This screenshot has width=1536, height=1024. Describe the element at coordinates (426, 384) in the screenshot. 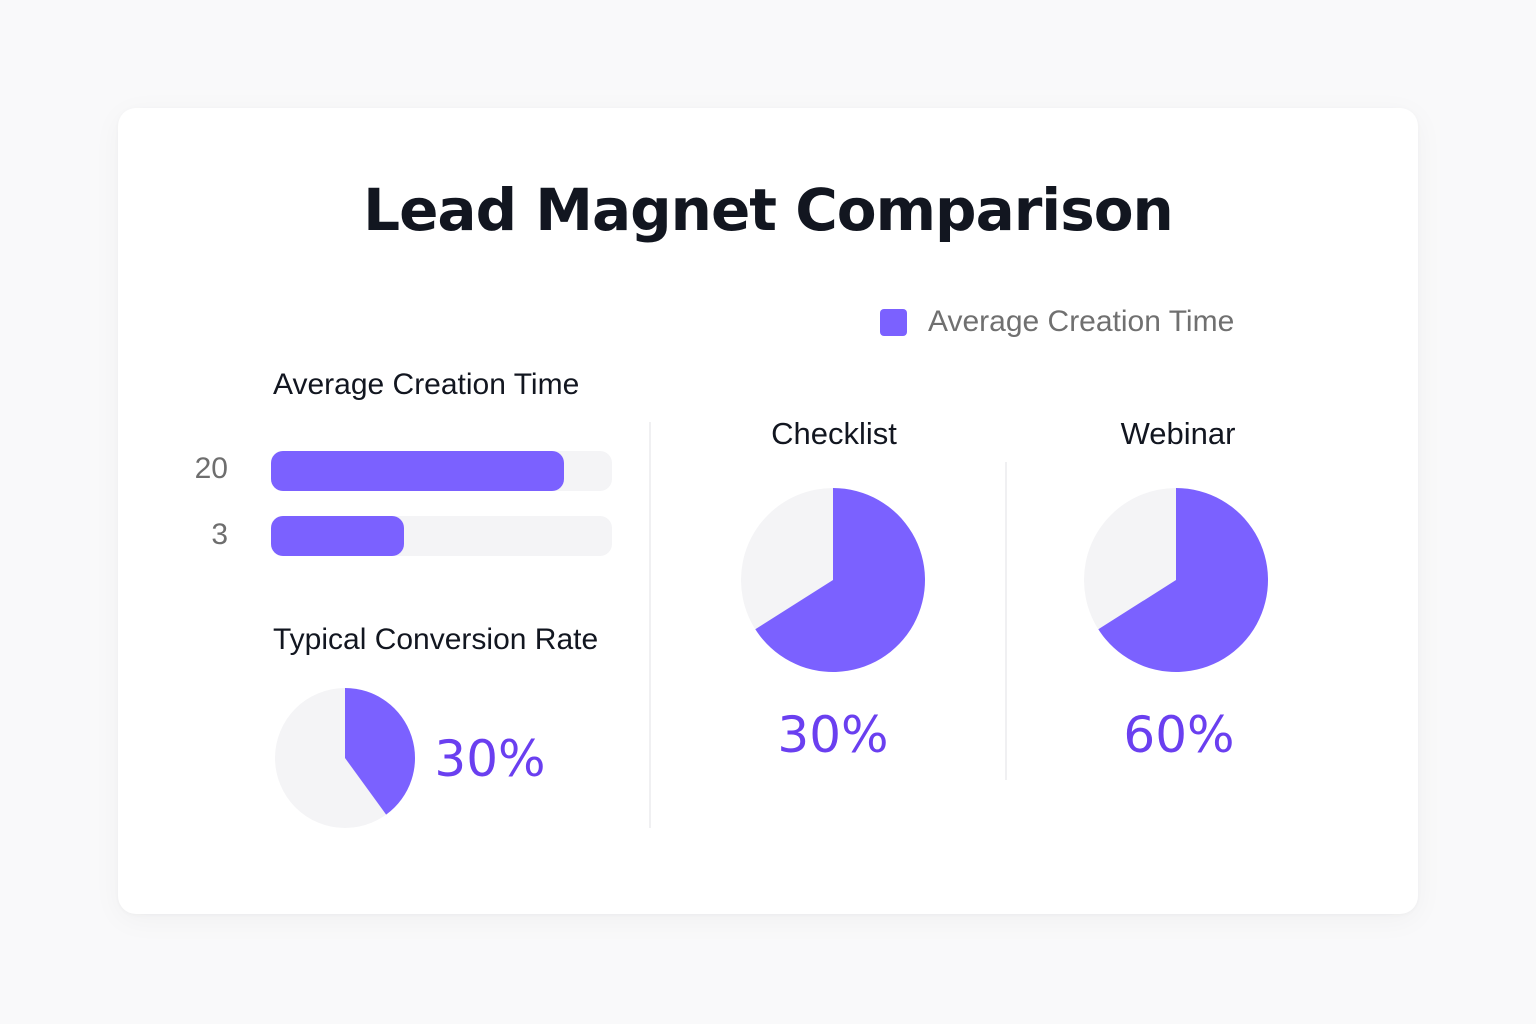

I see `bar-chart-title: Average Creation Time` at that location.